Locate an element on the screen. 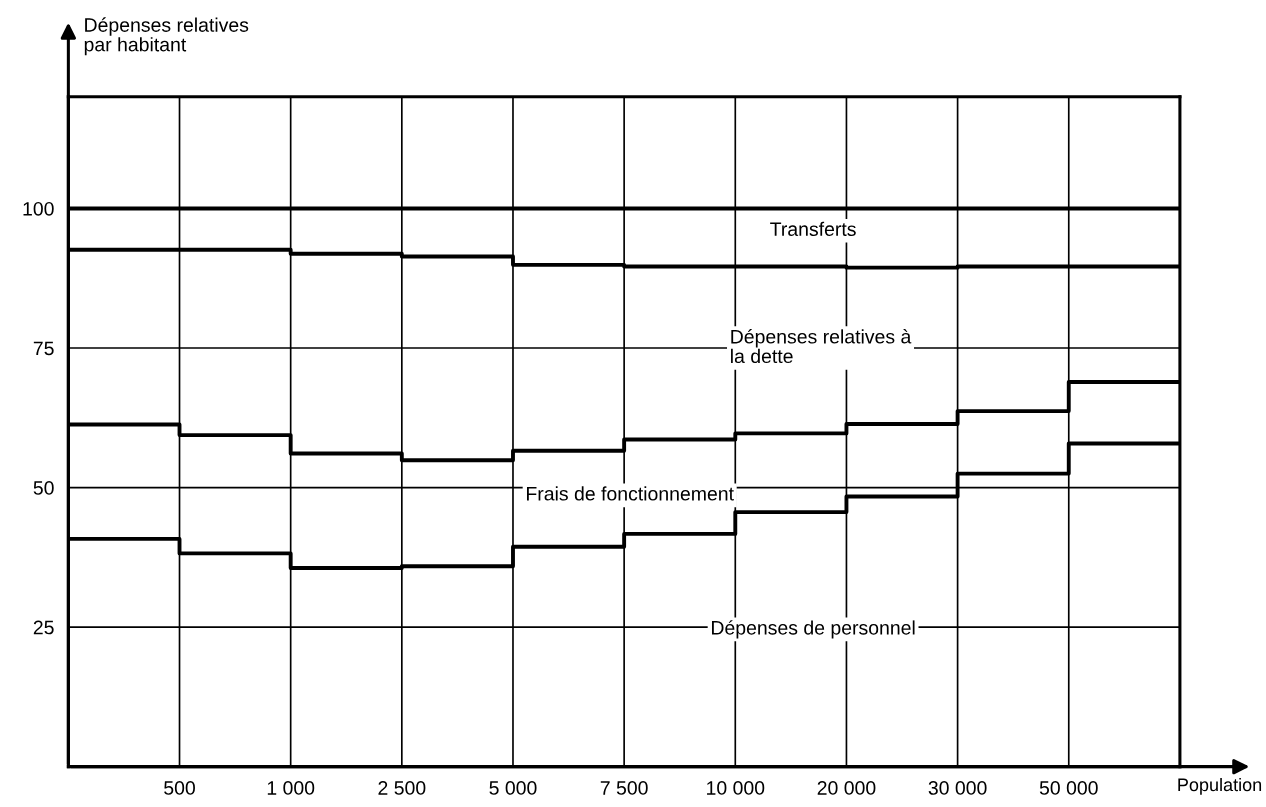  y-tick-label: 25 is located at coordinates (43, 627).